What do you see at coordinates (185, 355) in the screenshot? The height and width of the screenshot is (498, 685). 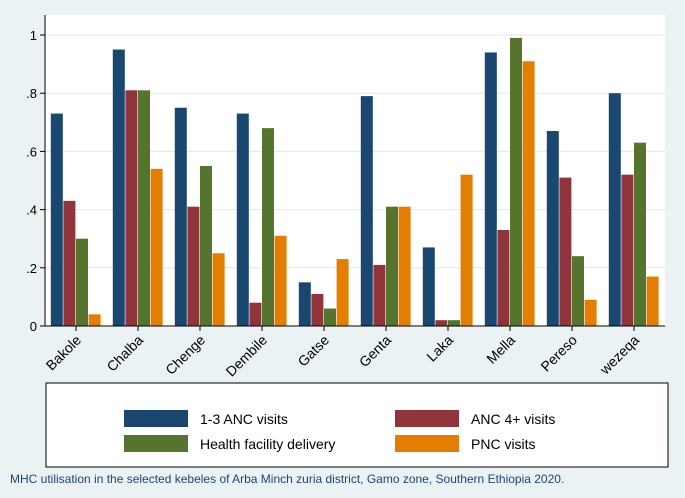 I see `x-tick-label: Chenge` at bounding box center [185, 355].